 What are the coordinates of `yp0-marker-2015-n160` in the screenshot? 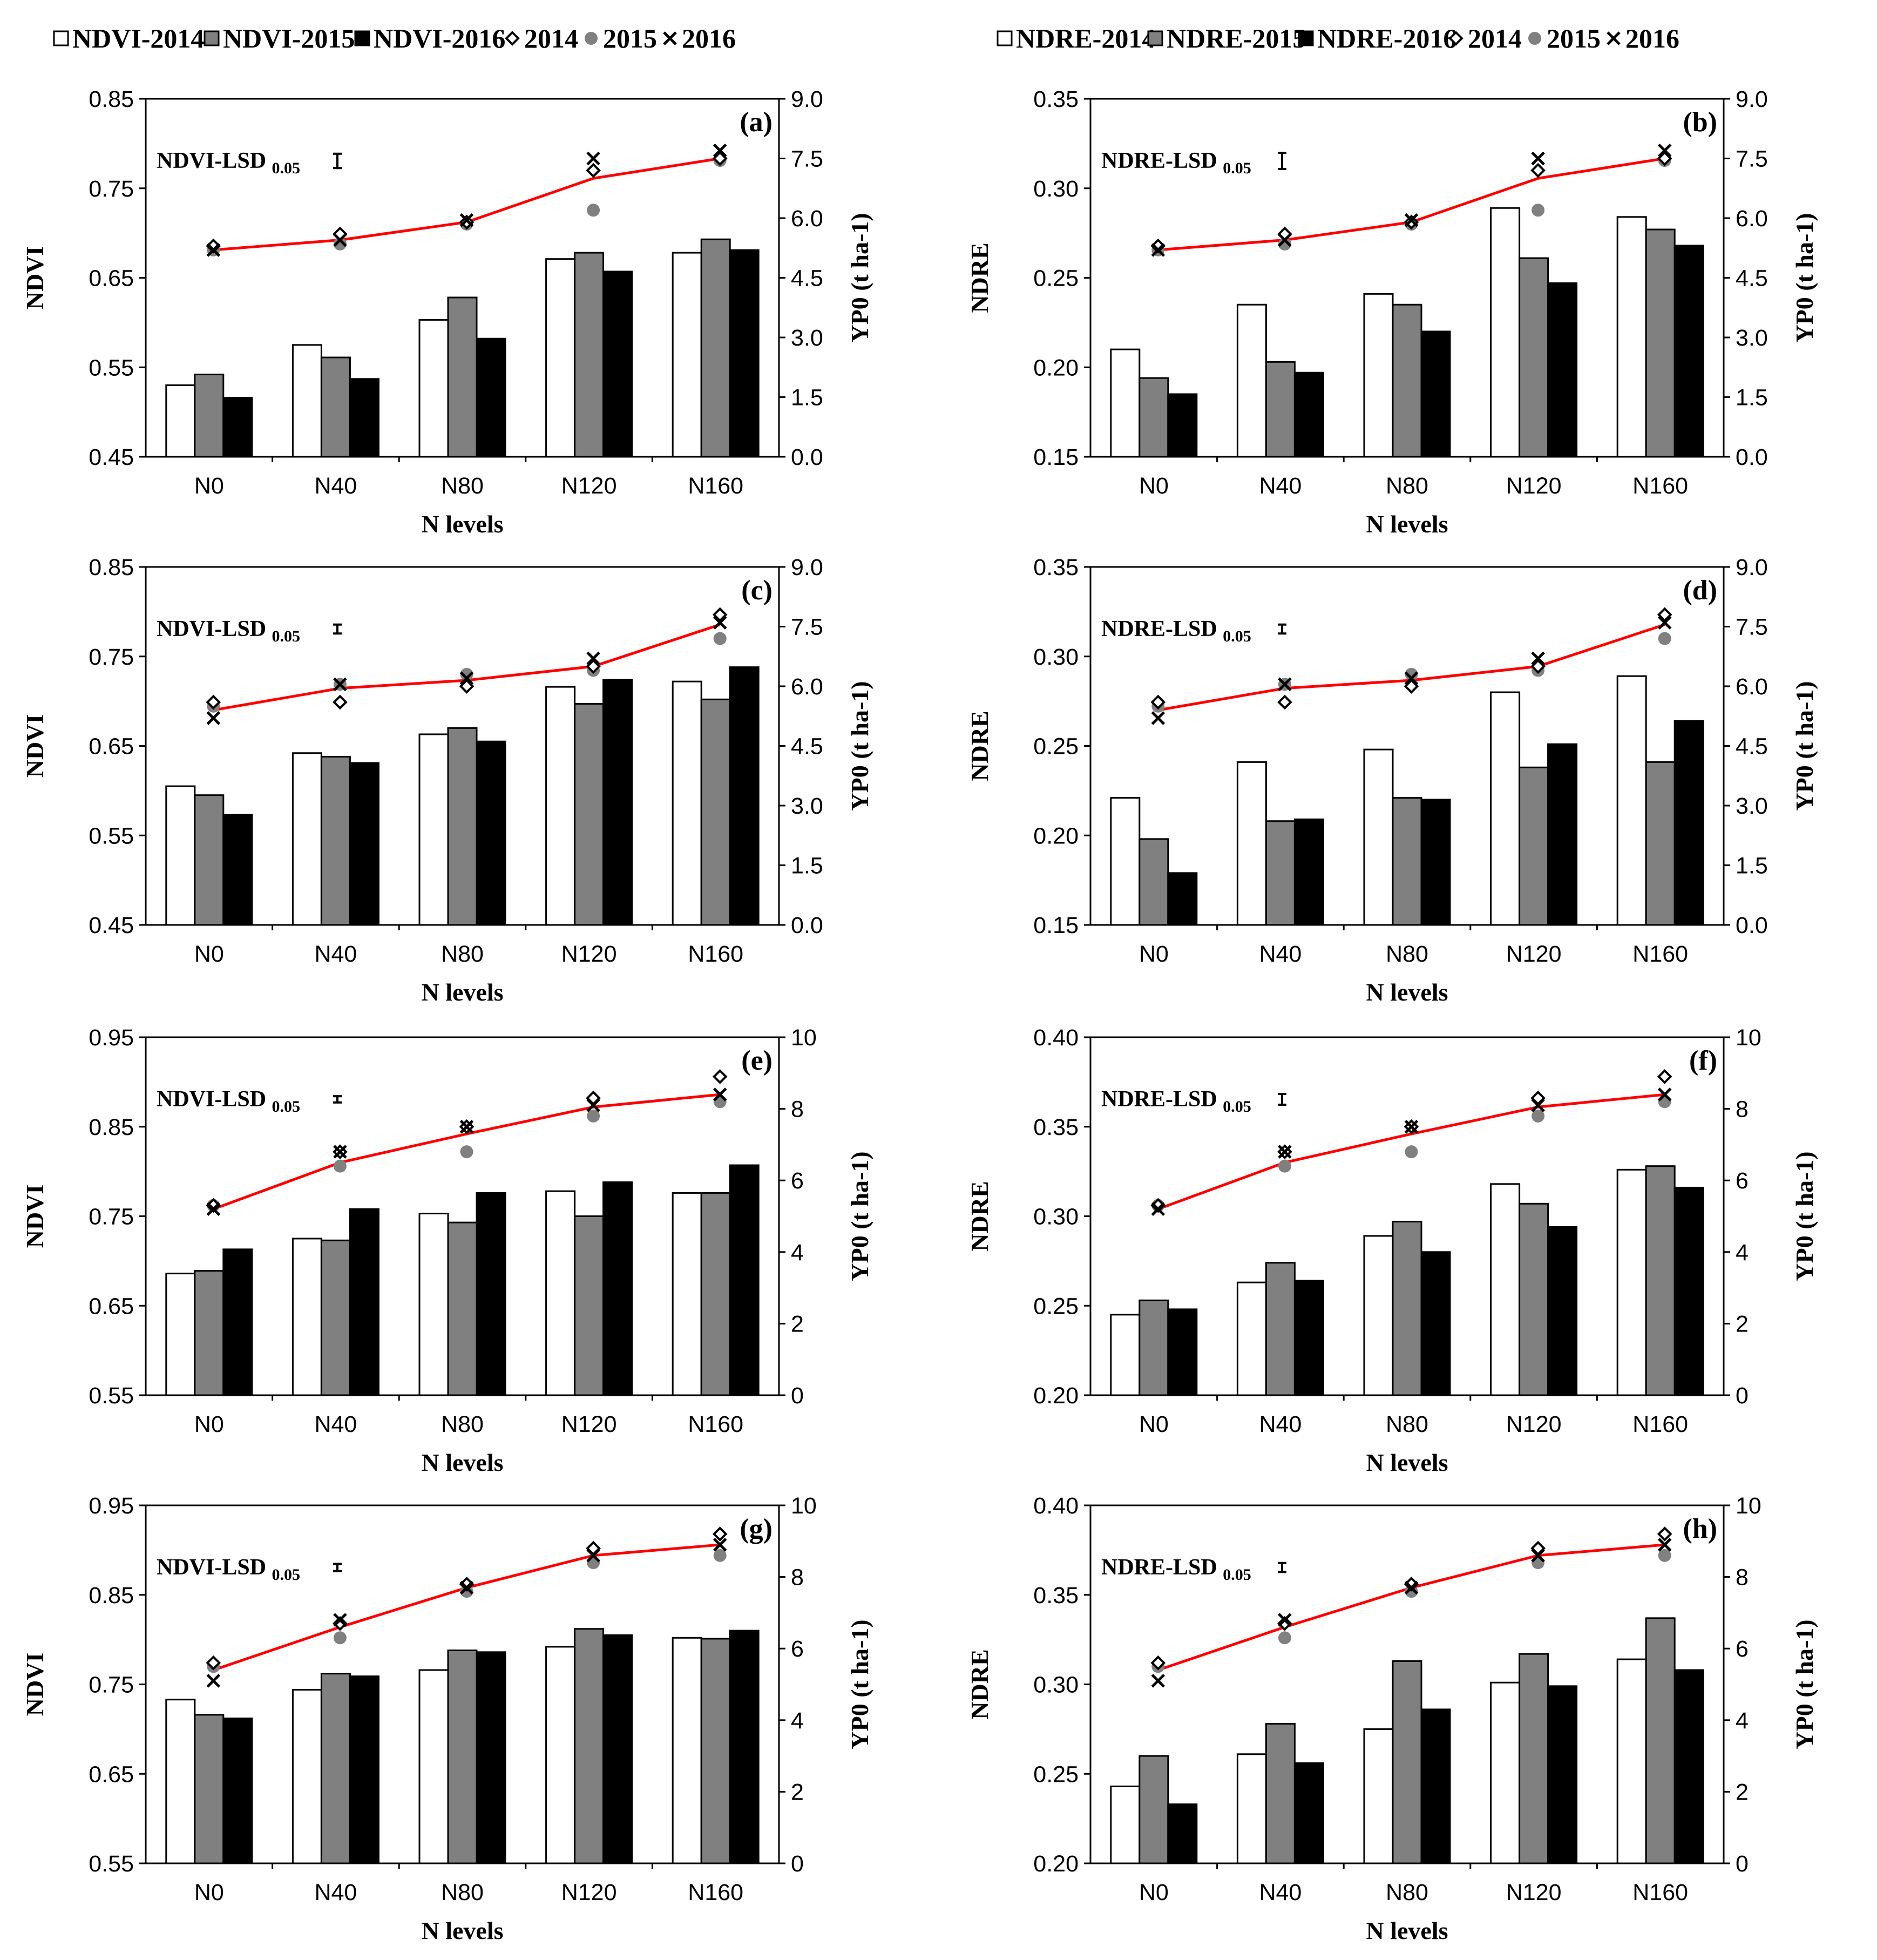 It's located at (720, 1102).